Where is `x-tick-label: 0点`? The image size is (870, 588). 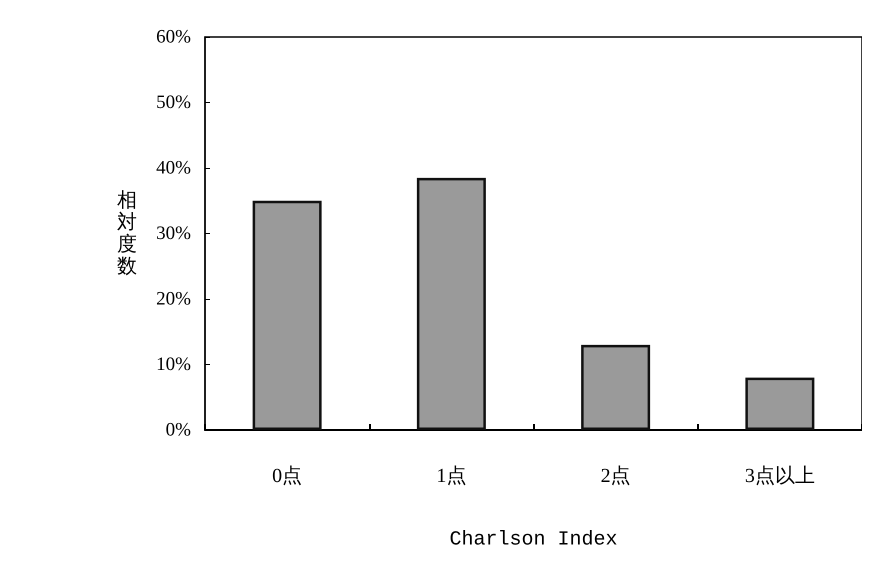 x-tick-label: 0点 is located at coordinates (287, 476).